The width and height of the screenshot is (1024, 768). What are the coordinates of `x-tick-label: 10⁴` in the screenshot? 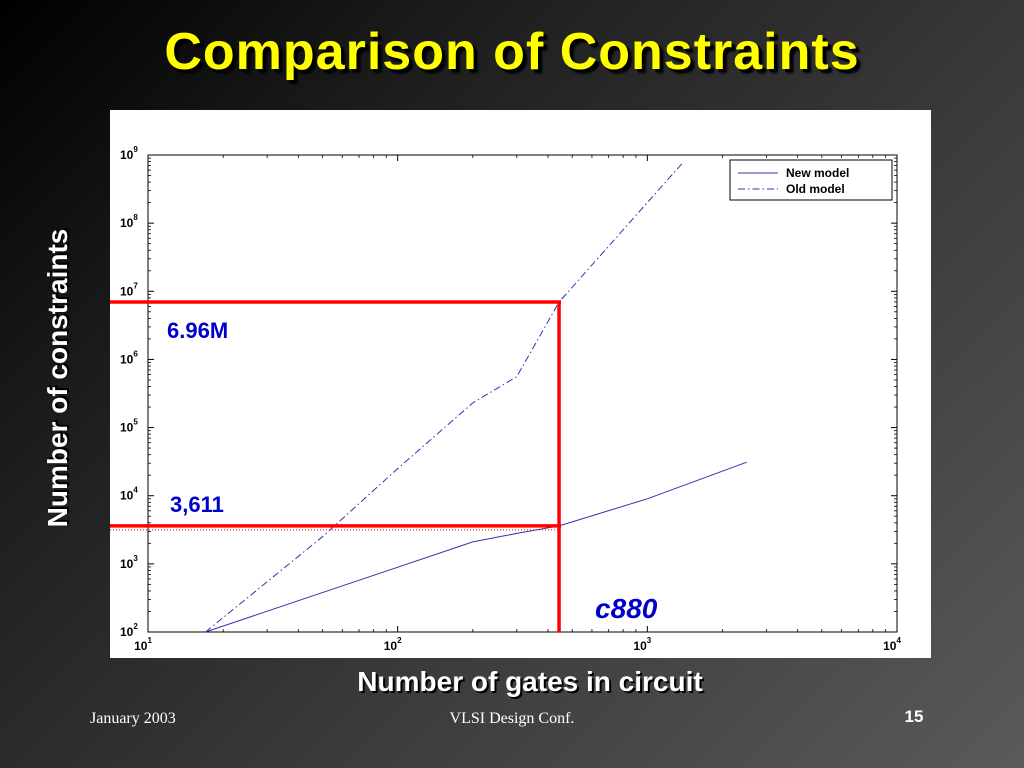 It's located at (892, 644).